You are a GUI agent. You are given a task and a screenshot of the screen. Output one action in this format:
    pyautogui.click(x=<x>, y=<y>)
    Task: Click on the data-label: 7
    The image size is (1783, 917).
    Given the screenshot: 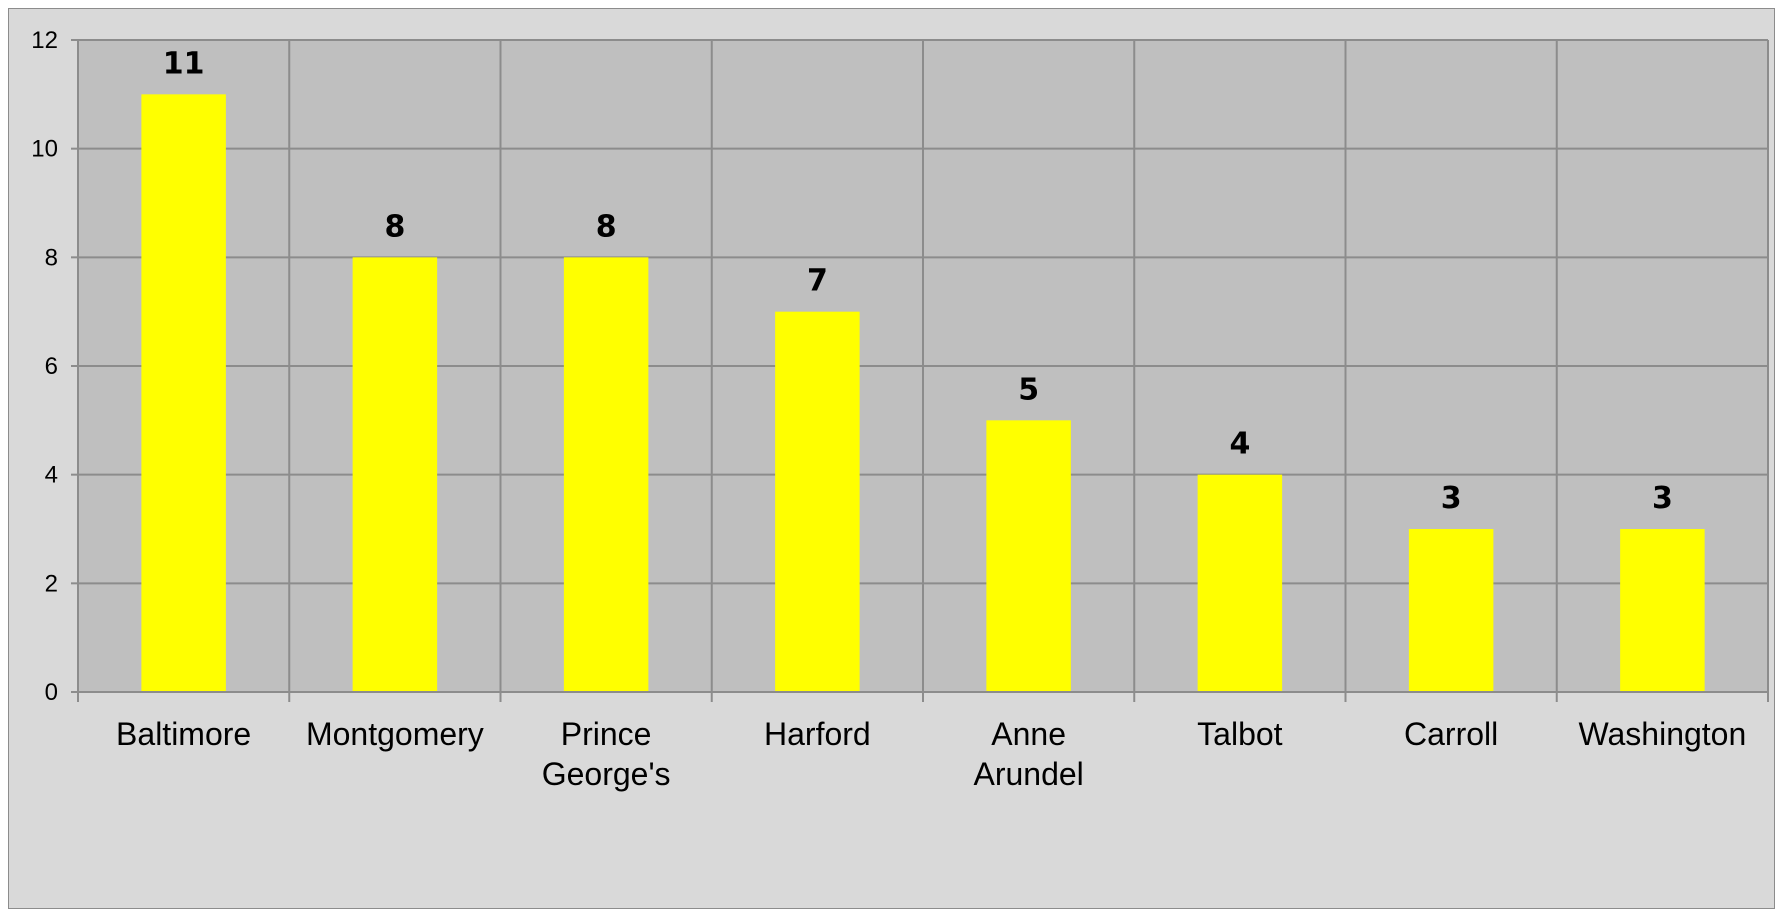 What is the action you would take?
    pyautogui.click(x=817, y=281)
    